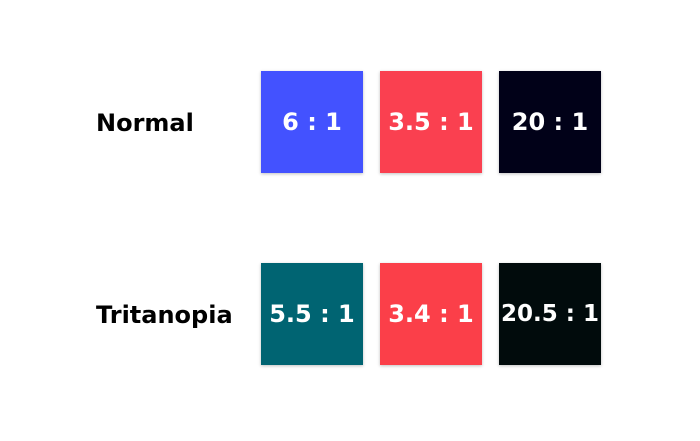 This screenshot has width=700, height=441. What do you see at coordinates (164, 315) in the screenshot?
I see `row-label-tritanopia: Tritanopia` at bounding box center [164, 315].